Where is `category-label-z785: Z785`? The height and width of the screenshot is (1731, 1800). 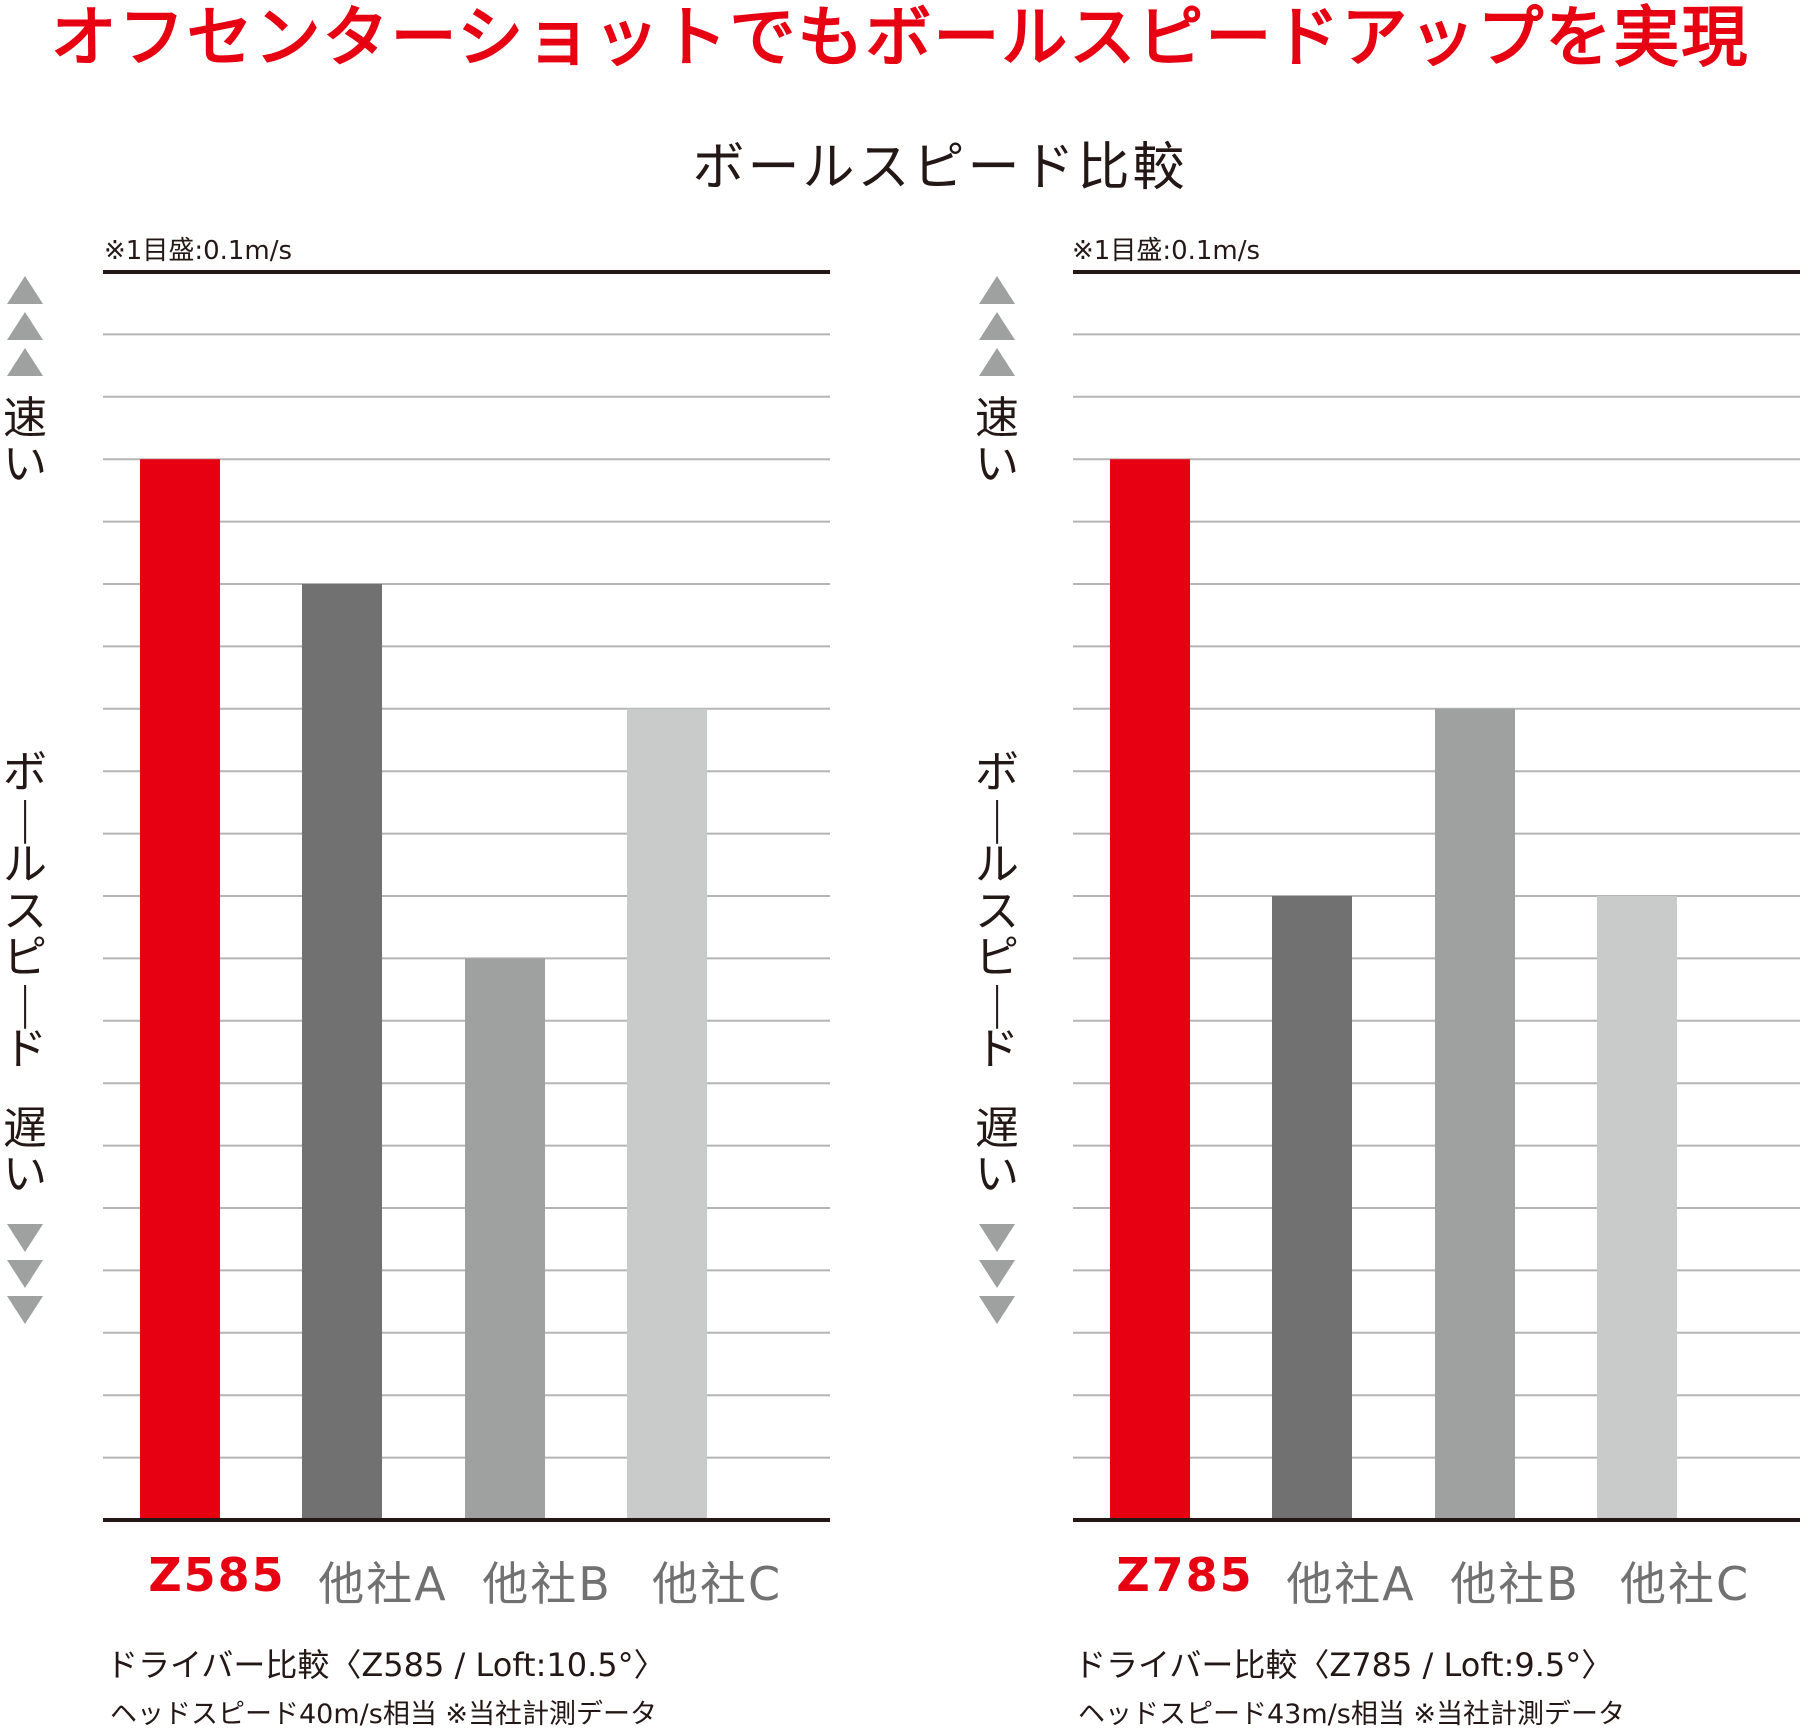 category-label-z785: Z785 is located at coordinates (1185, 1575).